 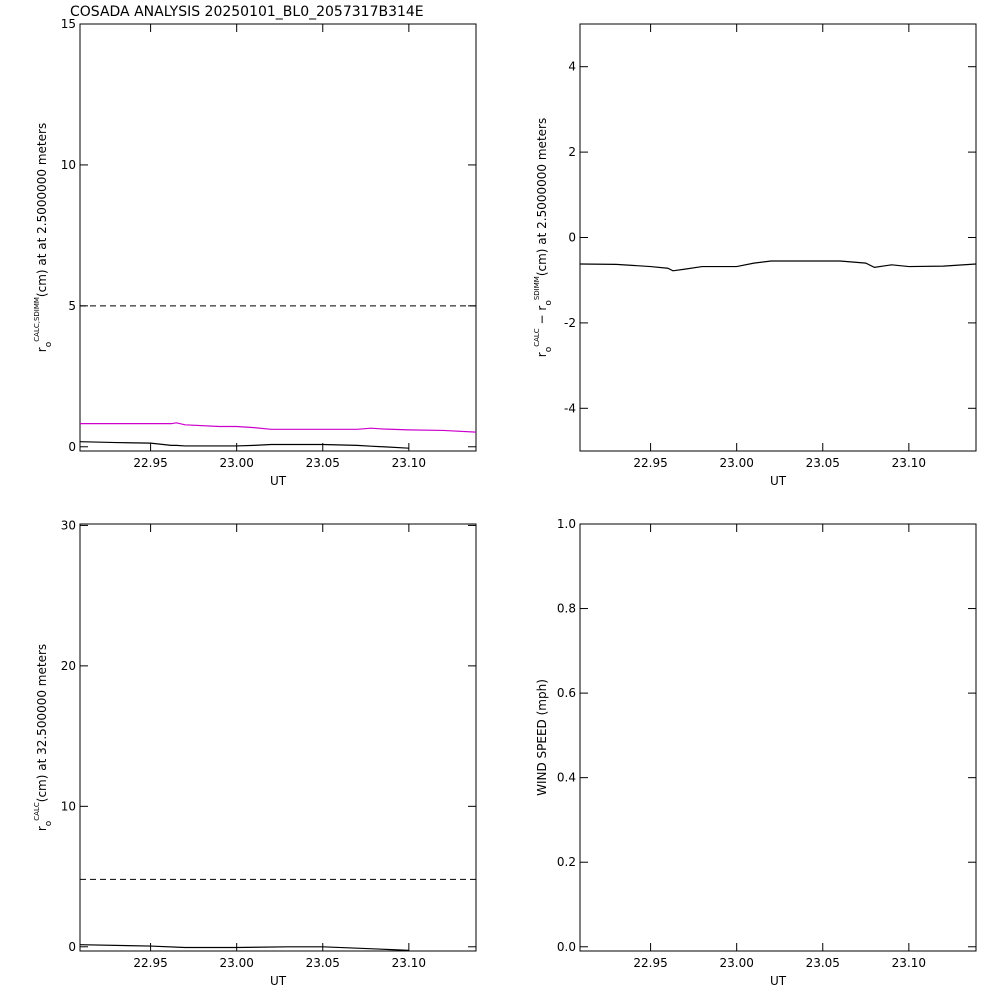 What do you see at coordinates (68, 666) in the screenshot?
I see `y-tick-label: 20` at bounding box center [68, 666].